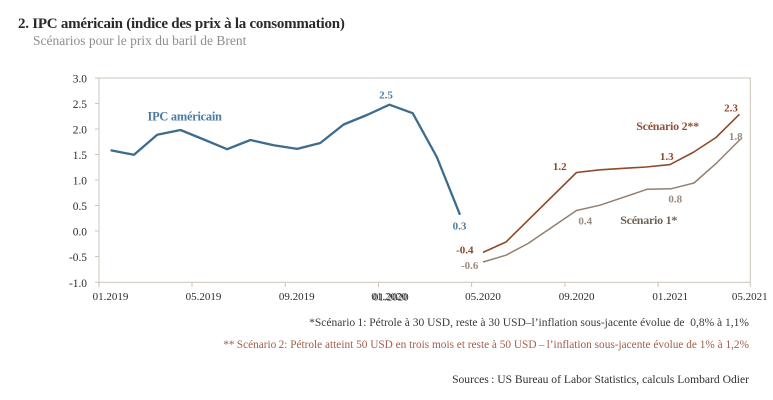 This screenshot has width=773, height=400. I want to click on svg-text: 2.0, so click(80, 131).